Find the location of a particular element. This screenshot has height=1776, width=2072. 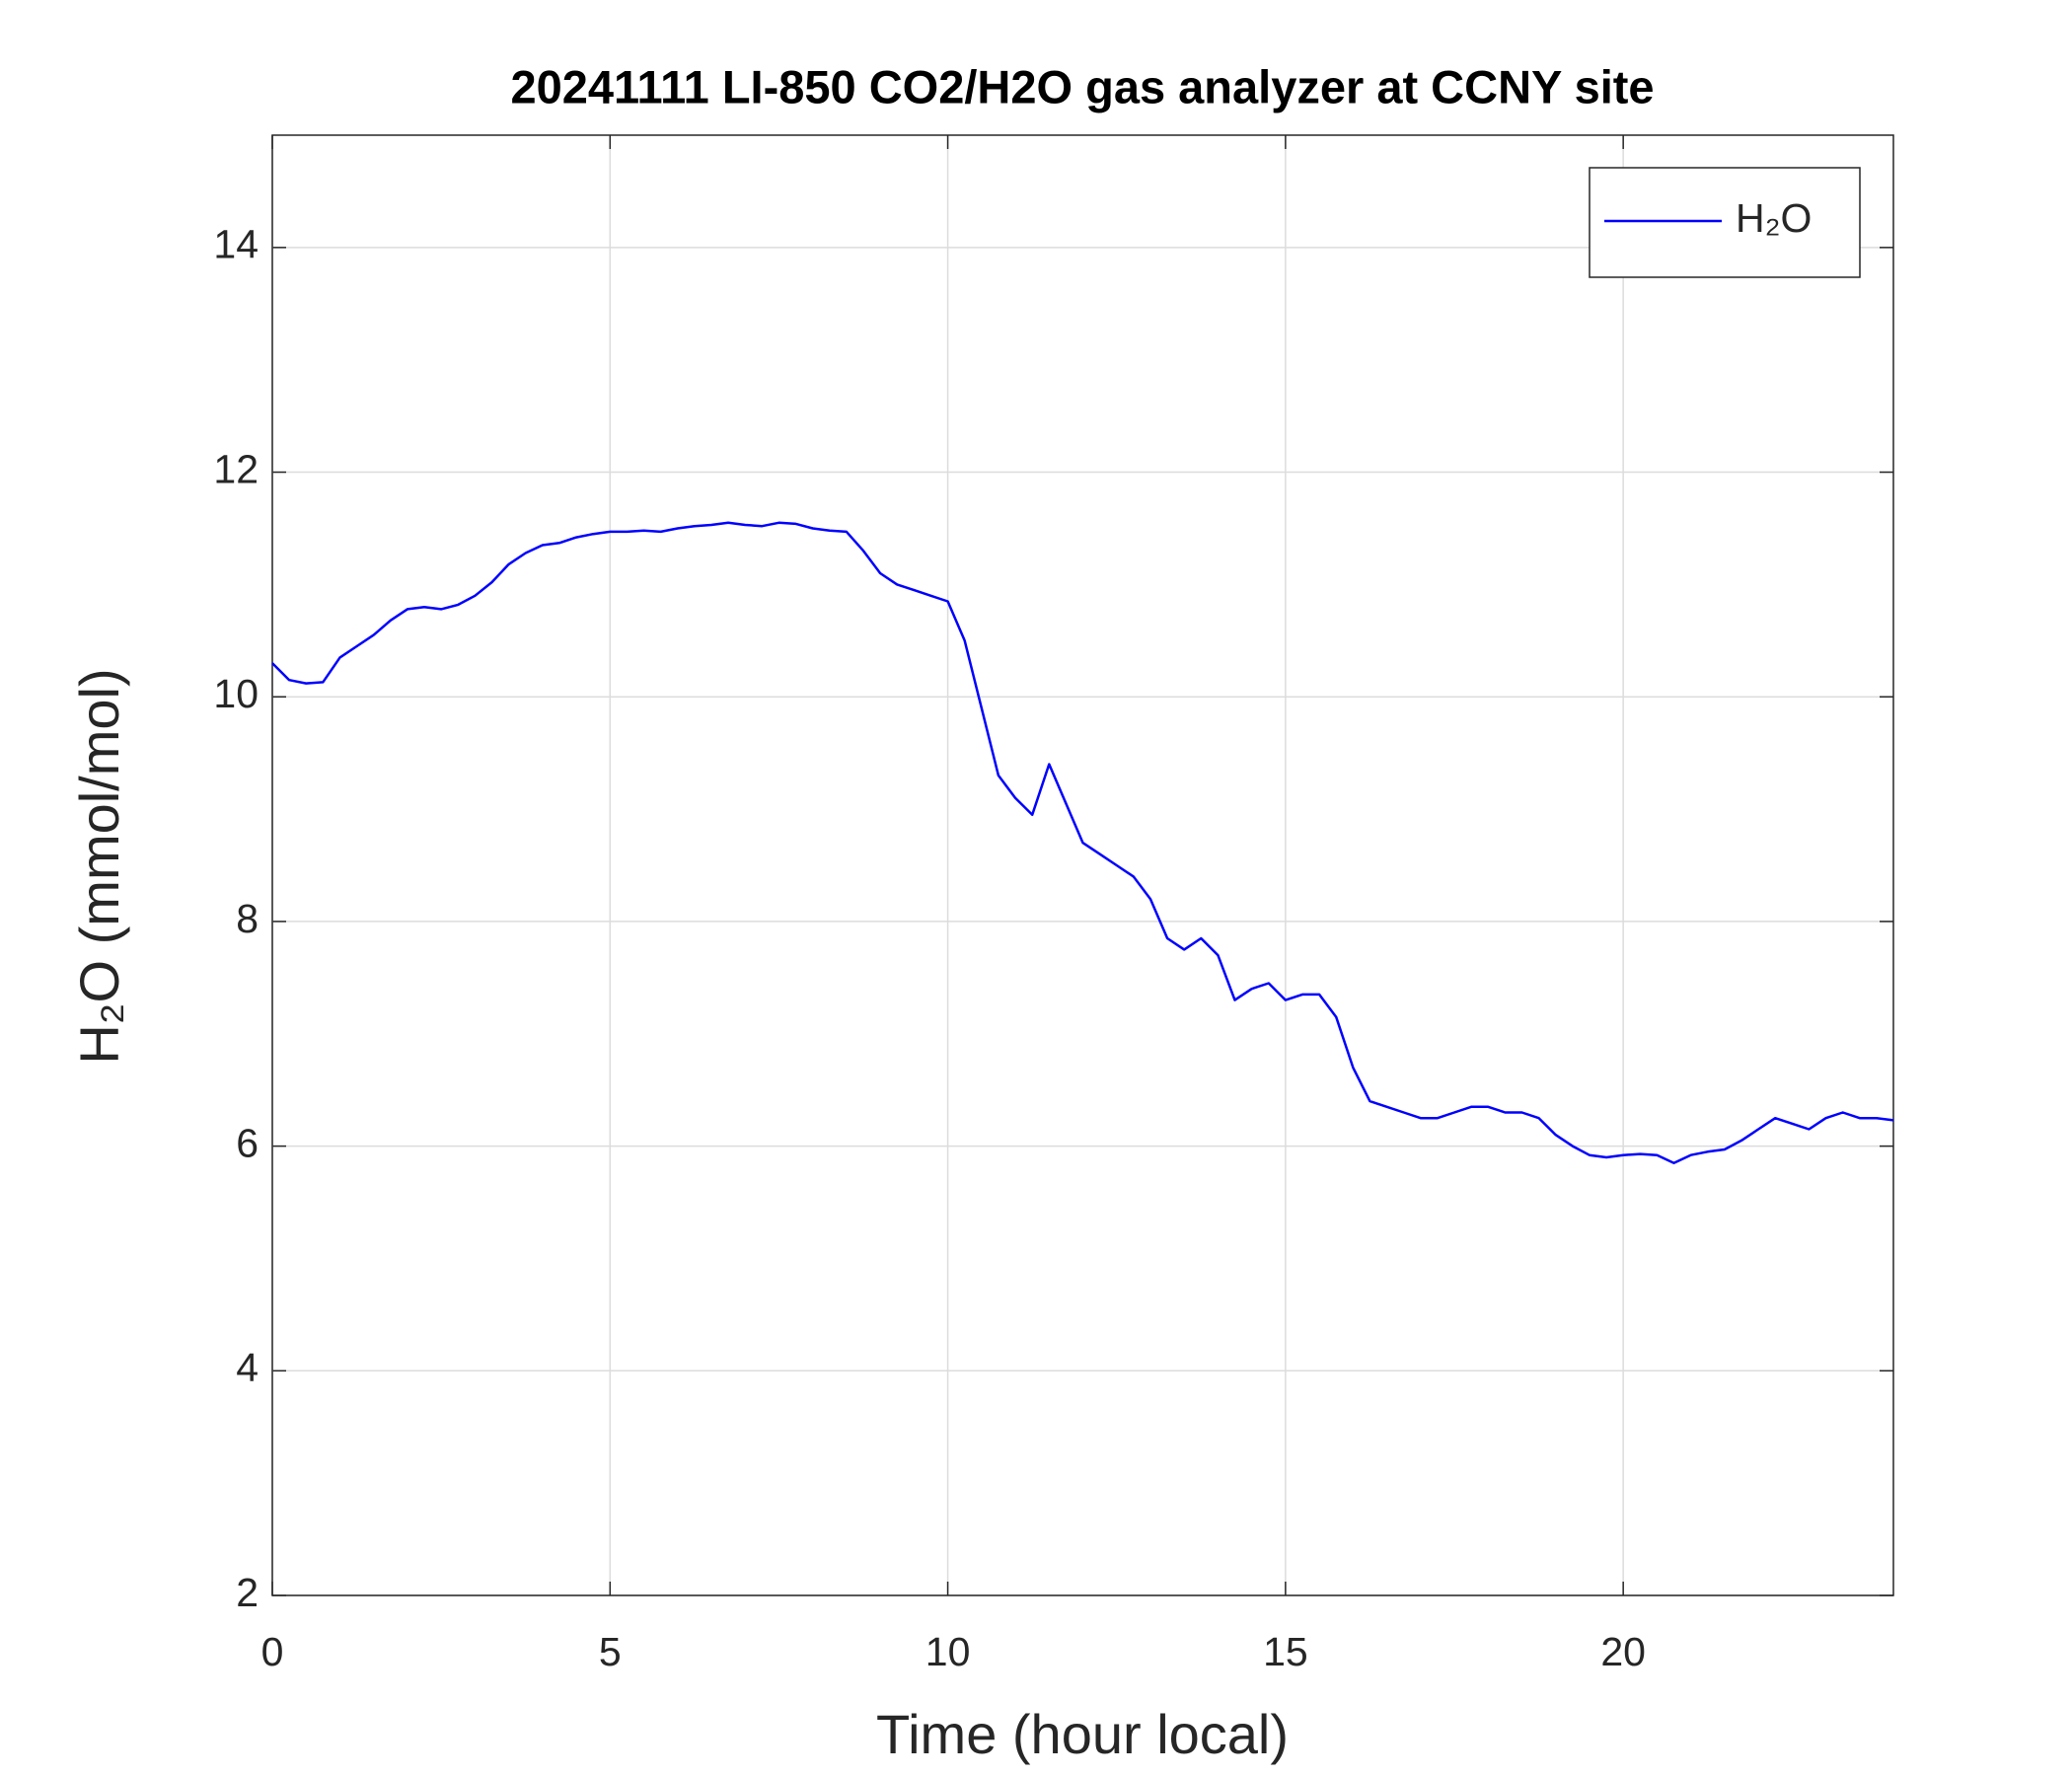

legend-label: H₂O is located at coordinates (1774, 218).